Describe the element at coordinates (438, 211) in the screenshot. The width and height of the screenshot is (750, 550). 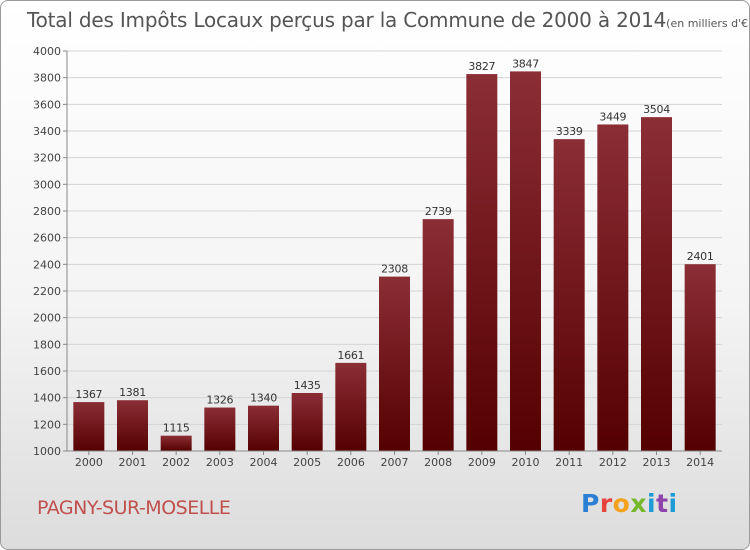
I see `bar-value-label: 2739` at that location.